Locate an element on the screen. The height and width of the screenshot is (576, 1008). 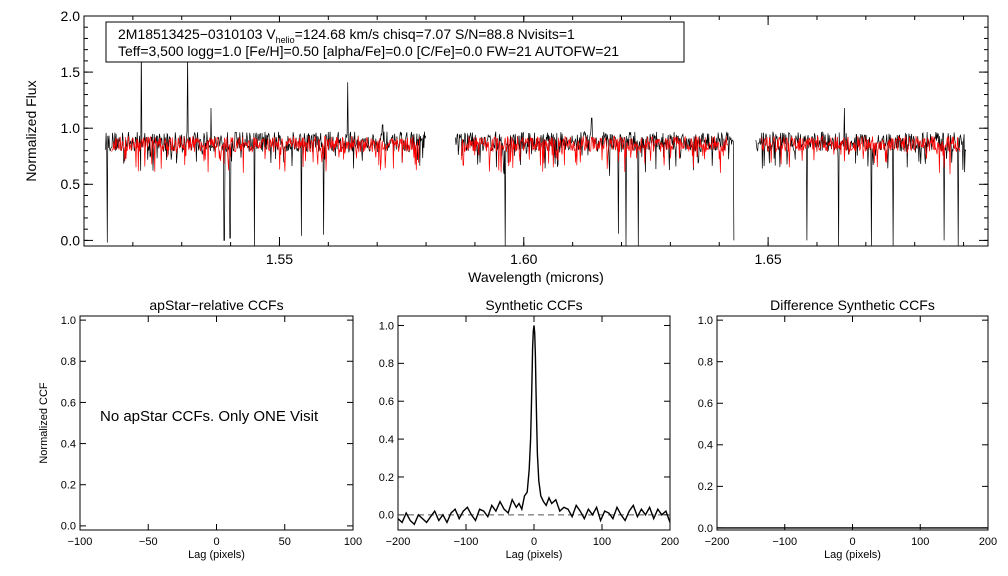
panel-title: Difference Synthetic CCFs is located at coordinates (852, 305).